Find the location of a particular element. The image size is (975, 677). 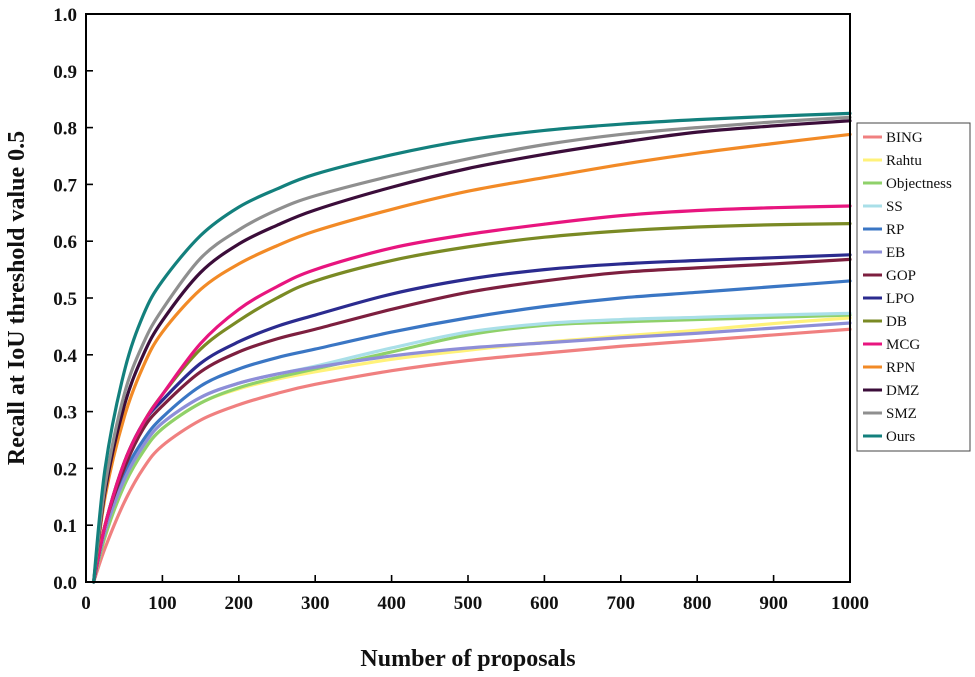

y-tick-label: 1.0 is located at coordinates (65, 15).